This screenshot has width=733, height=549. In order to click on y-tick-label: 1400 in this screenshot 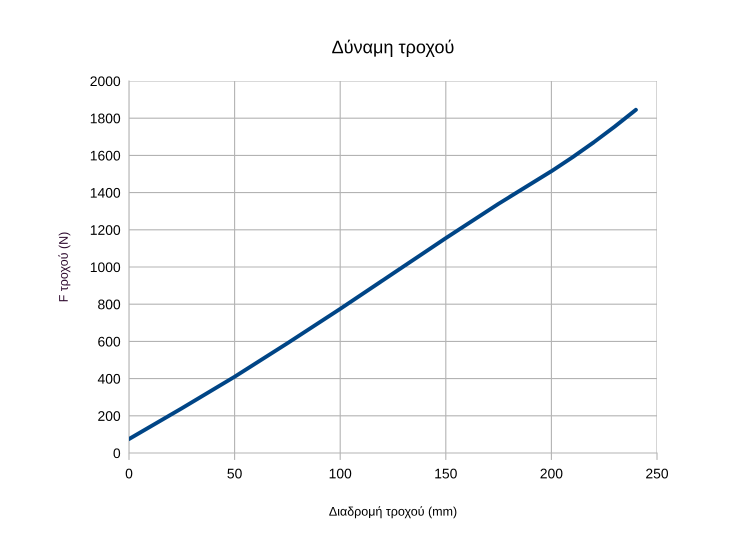, I will do `click(105, 193)`.